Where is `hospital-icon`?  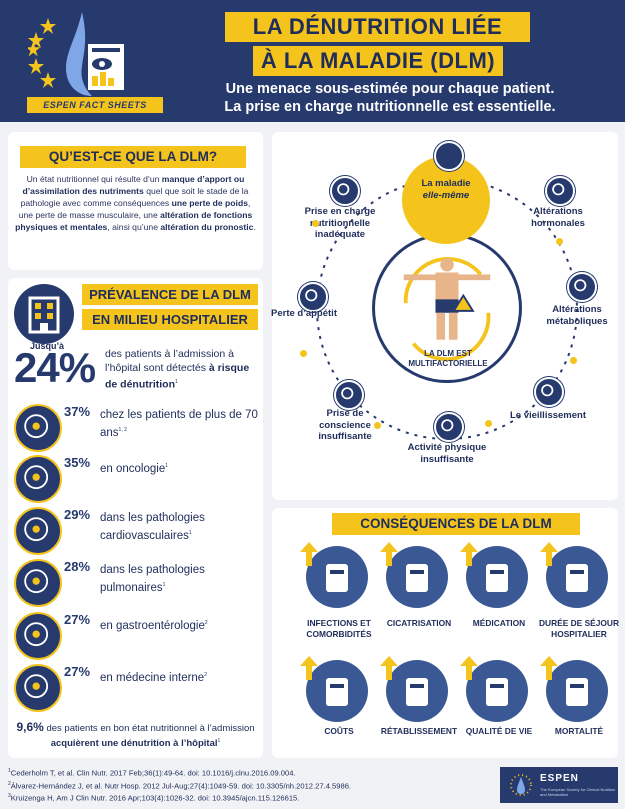 hospital-icon is located at coordinates (44, 314).